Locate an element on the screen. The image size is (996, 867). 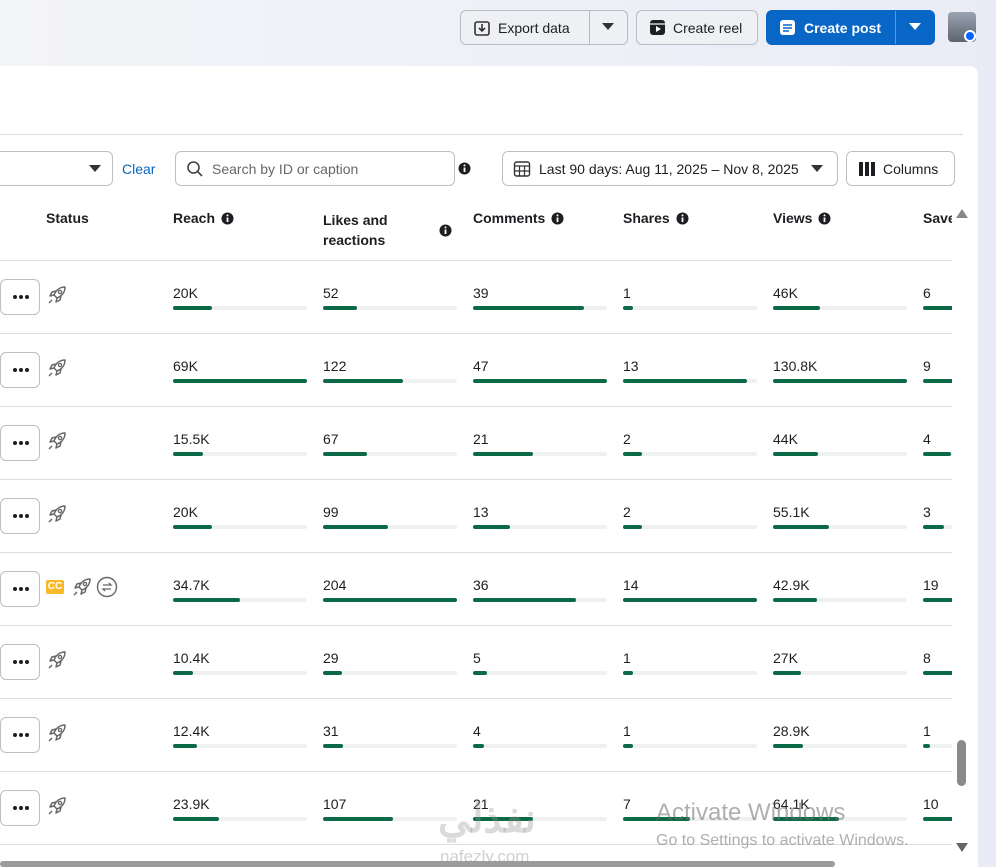
column-title: Shares is located at coordinates (646, 218).